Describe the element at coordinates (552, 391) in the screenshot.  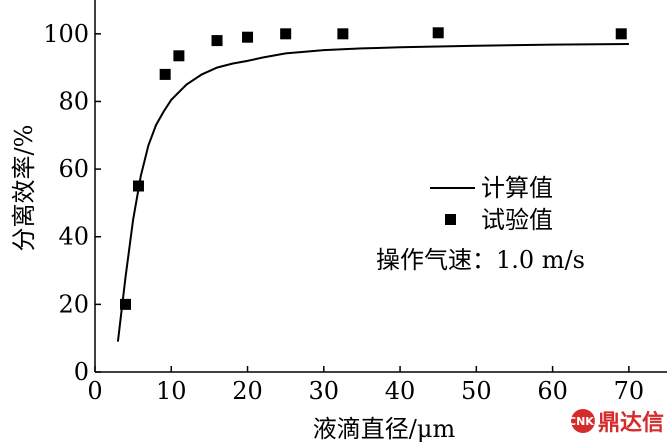
I see `x-tick-label: 60` at that location.